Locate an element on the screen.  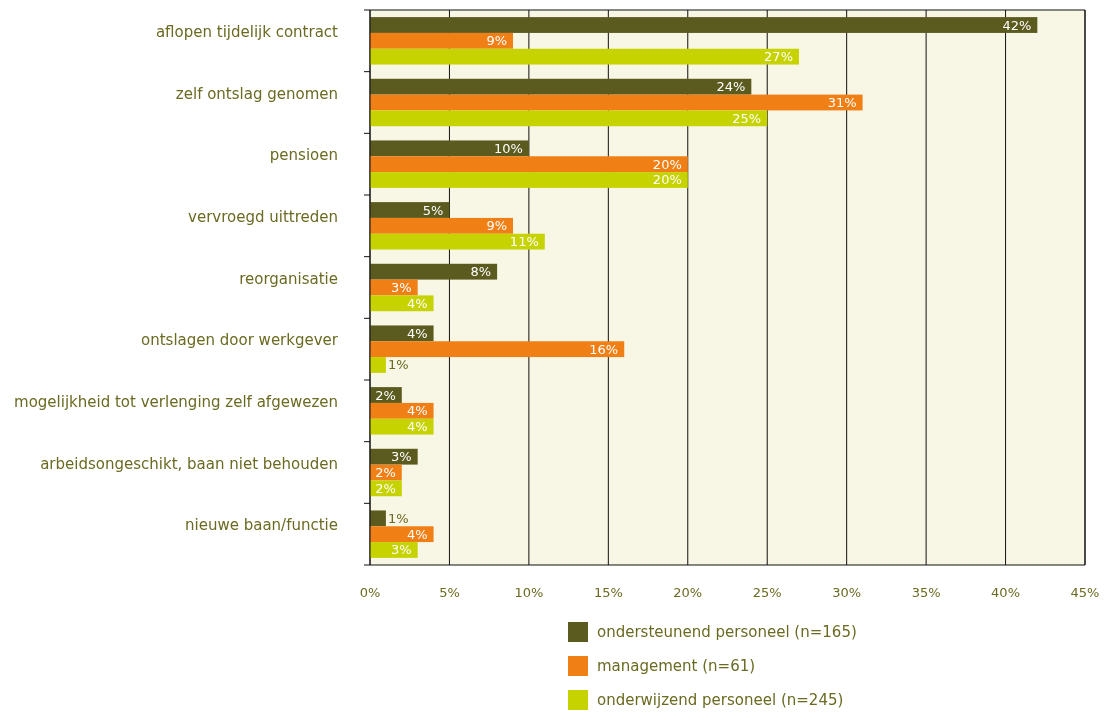
y-tick-label: pensioen is located at coordinates (303, 155).